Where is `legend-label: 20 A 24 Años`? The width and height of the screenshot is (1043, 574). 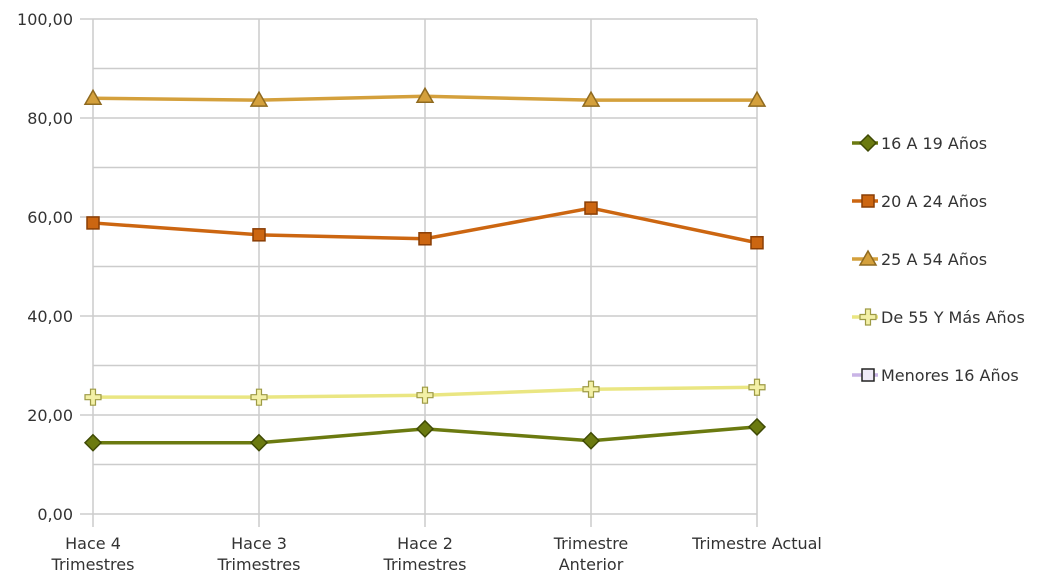
legend-label: 20 A 24 Años is located at coordinates (934, 201).